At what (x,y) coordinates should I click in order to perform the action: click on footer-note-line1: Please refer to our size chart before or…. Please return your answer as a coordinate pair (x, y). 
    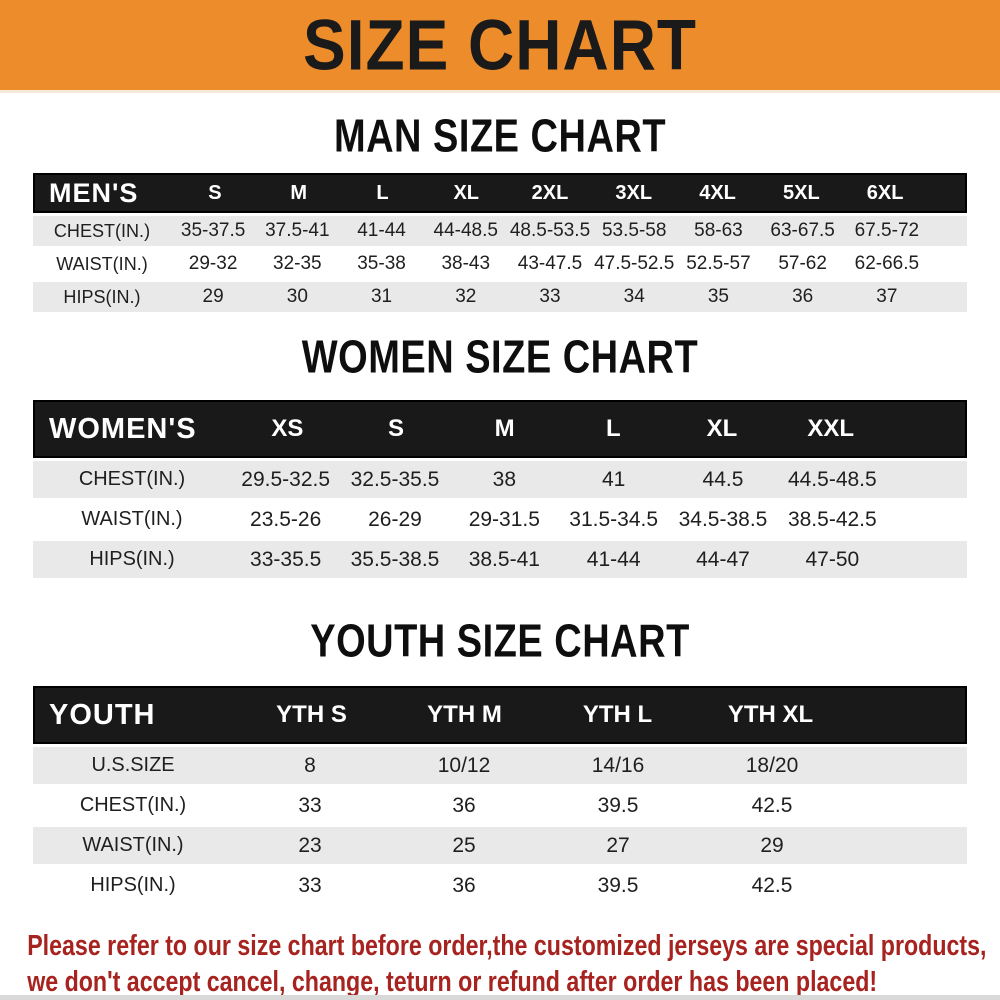
    Looking at the image, I should click on (507, 946).